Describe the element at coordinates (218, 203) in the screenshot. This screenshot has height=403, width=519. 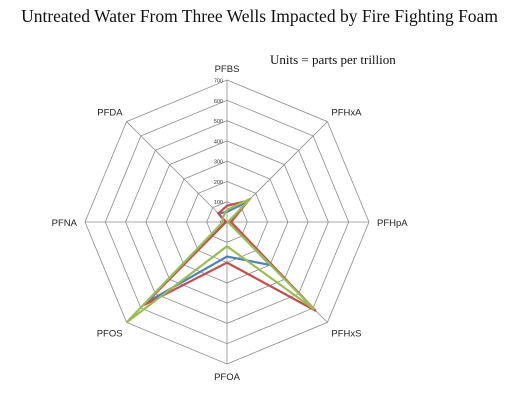
I see `radial-tick-label: 100` at that location.